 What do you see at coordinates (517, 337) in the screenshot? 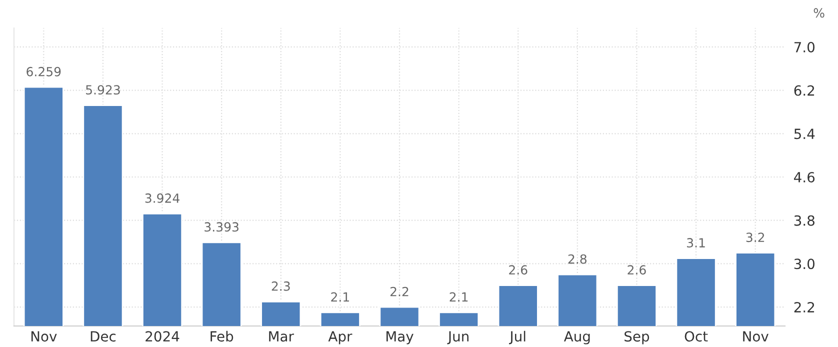
I see `x-tick-label: Jul` at bounding box center [517, 337].